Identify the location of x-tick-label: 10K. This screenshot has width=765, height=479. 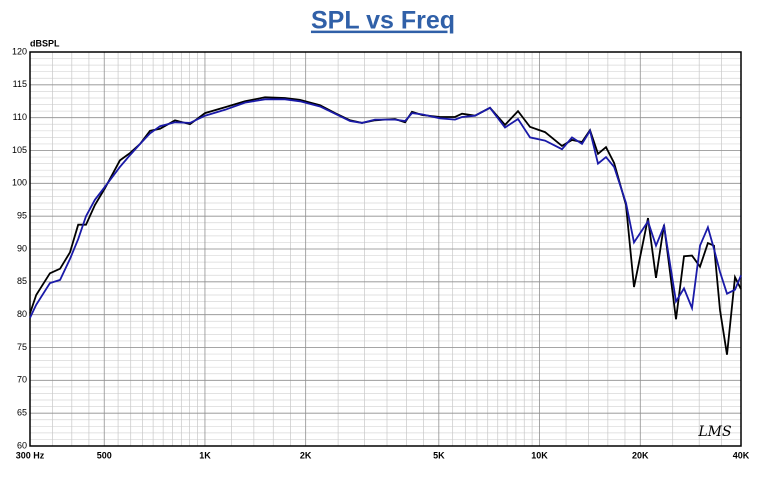
(539, 455).